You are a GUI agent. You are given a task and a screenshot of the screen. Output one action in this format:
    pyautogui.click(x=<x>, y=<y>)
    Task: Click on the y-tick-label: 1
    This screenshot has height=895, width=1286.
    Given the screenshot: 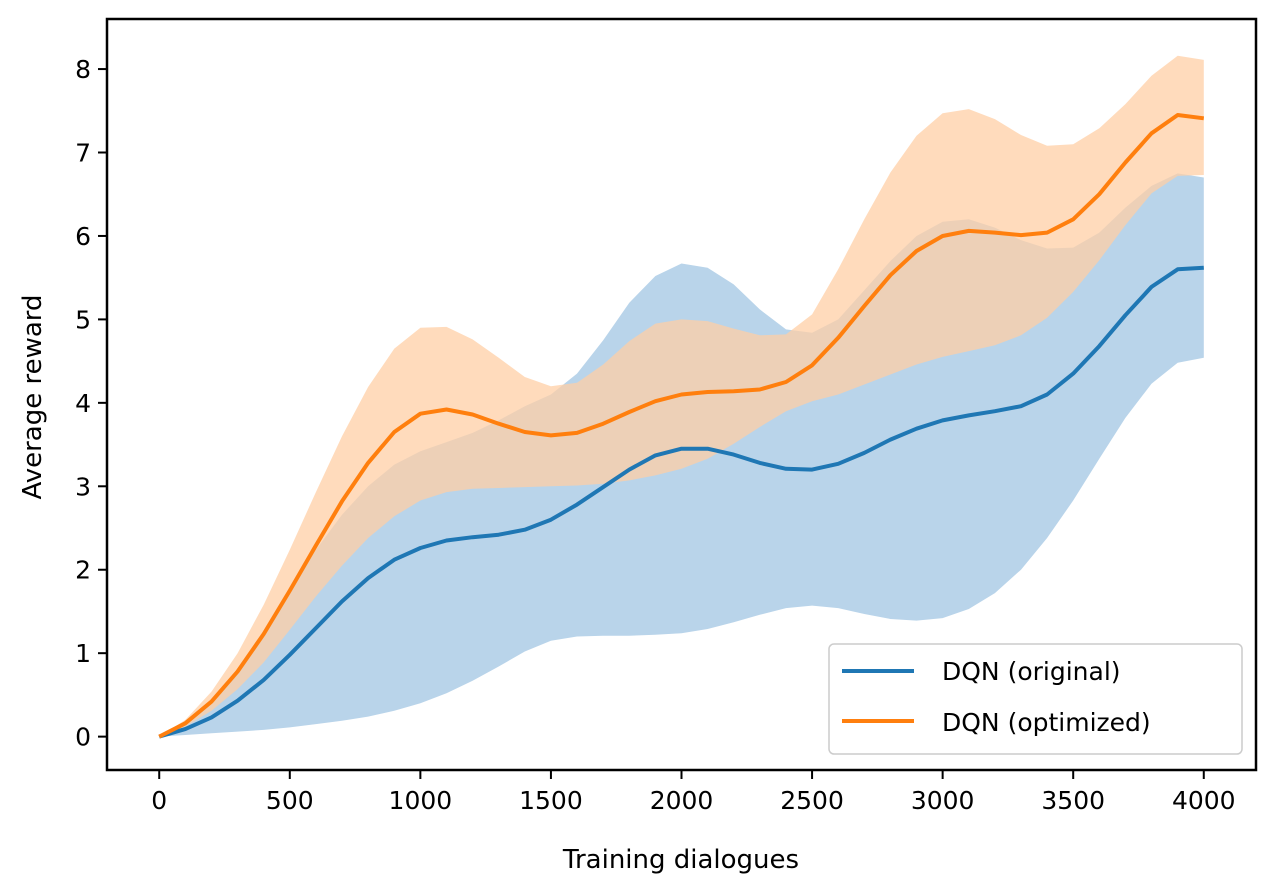 What is the action you would take?
    pyautogui.click(x=83, y=653)
    